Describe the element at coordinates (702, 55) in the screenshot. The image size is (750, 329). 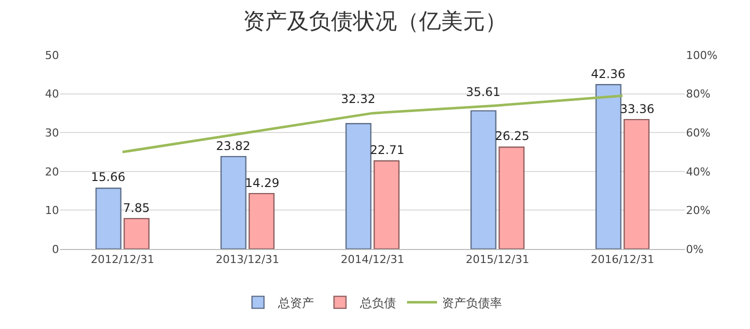
I see `y2-tick-label: 100%` at that location.